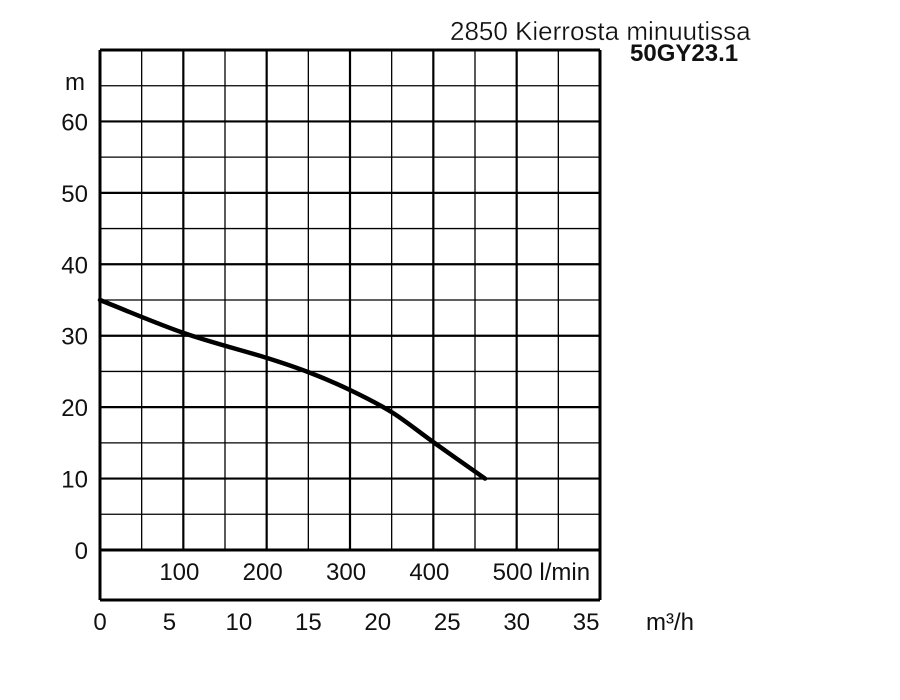  What do you see at coordinates (74, 265) in the screenshot?
I see `y-tick-label: 40` at bounding box center [74, 265].